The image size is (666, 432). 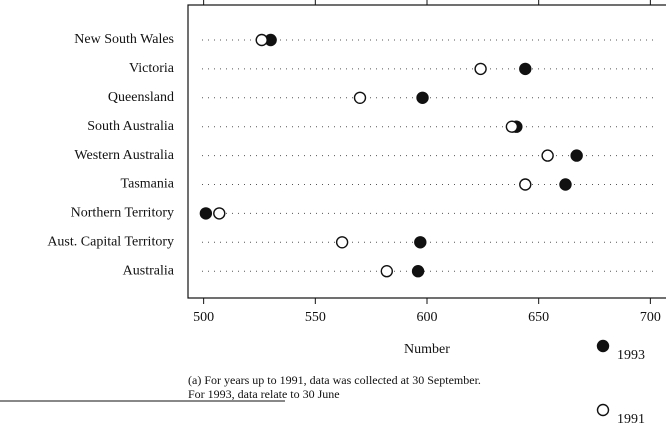 What do you see at coordinates (152, 68) in the screenshot?
I see `y-tick-label: Victoria` at bounding box center [152, 68].